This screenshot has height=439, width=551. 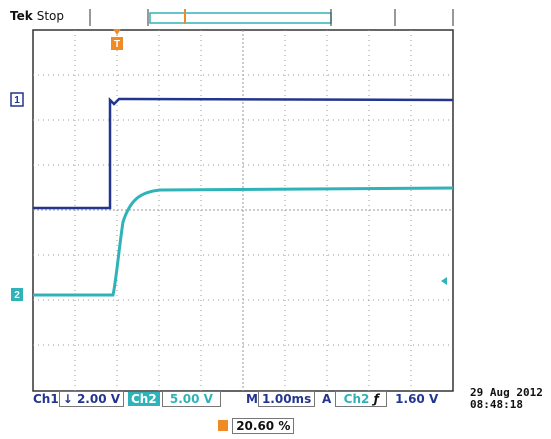 I want to click on channel1-marker-label: 1, so click(x=17, y=100).